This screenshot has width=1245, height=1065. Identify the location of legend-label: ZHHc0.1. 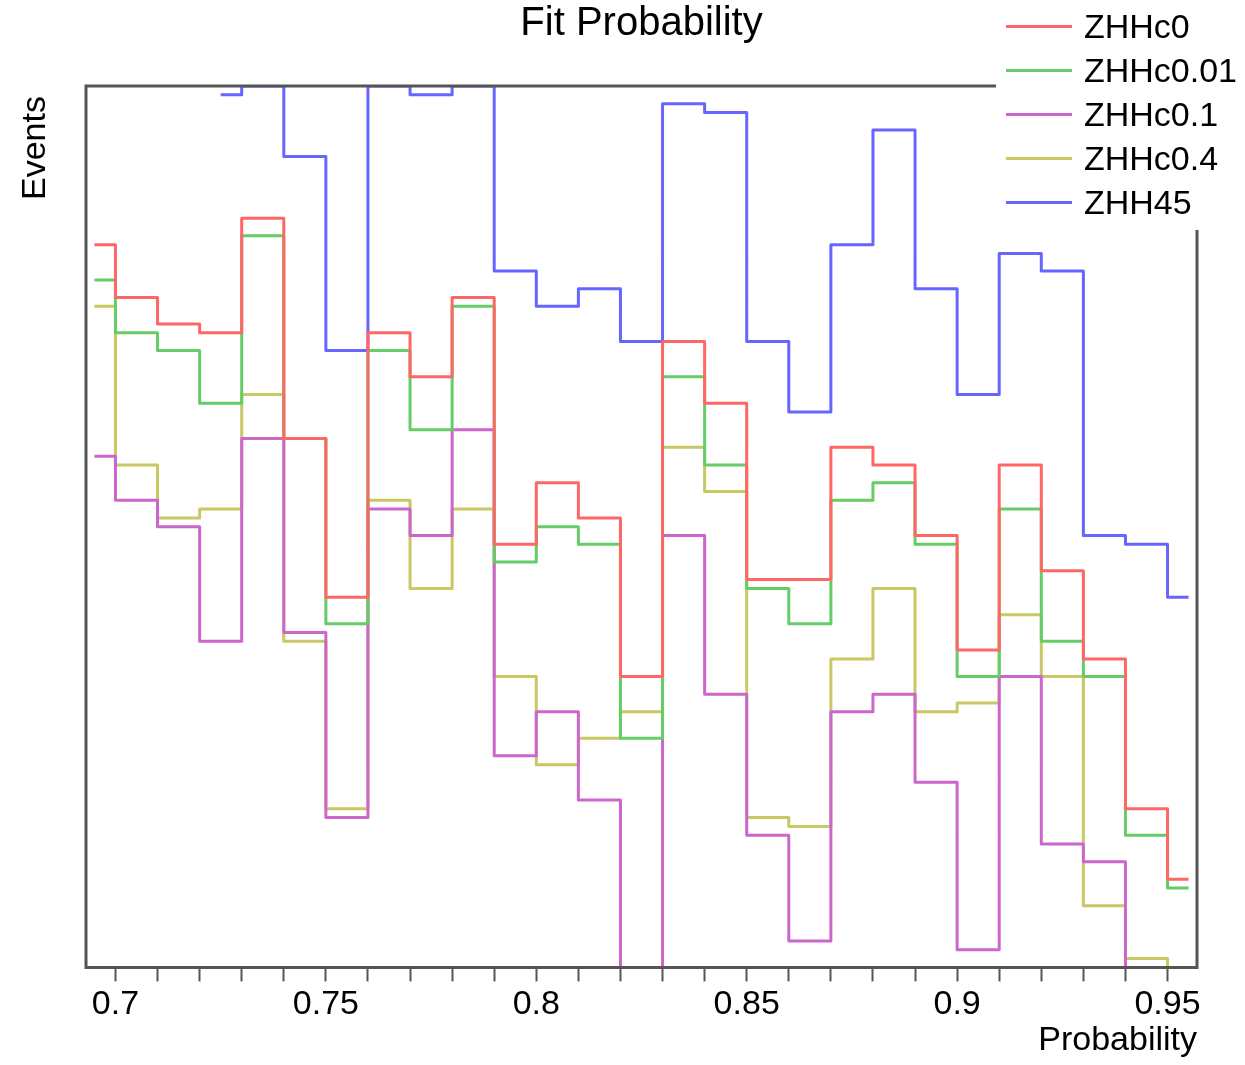
(1151, 114).